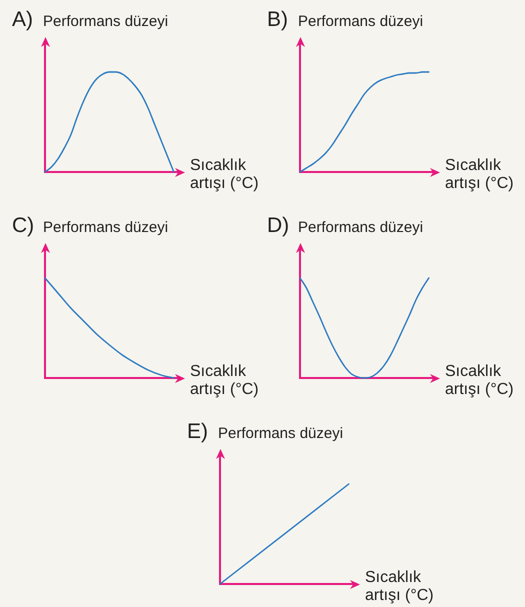 This screenshot has height=607, width=525. I want to click on chart-title: A), so click(22, 20).